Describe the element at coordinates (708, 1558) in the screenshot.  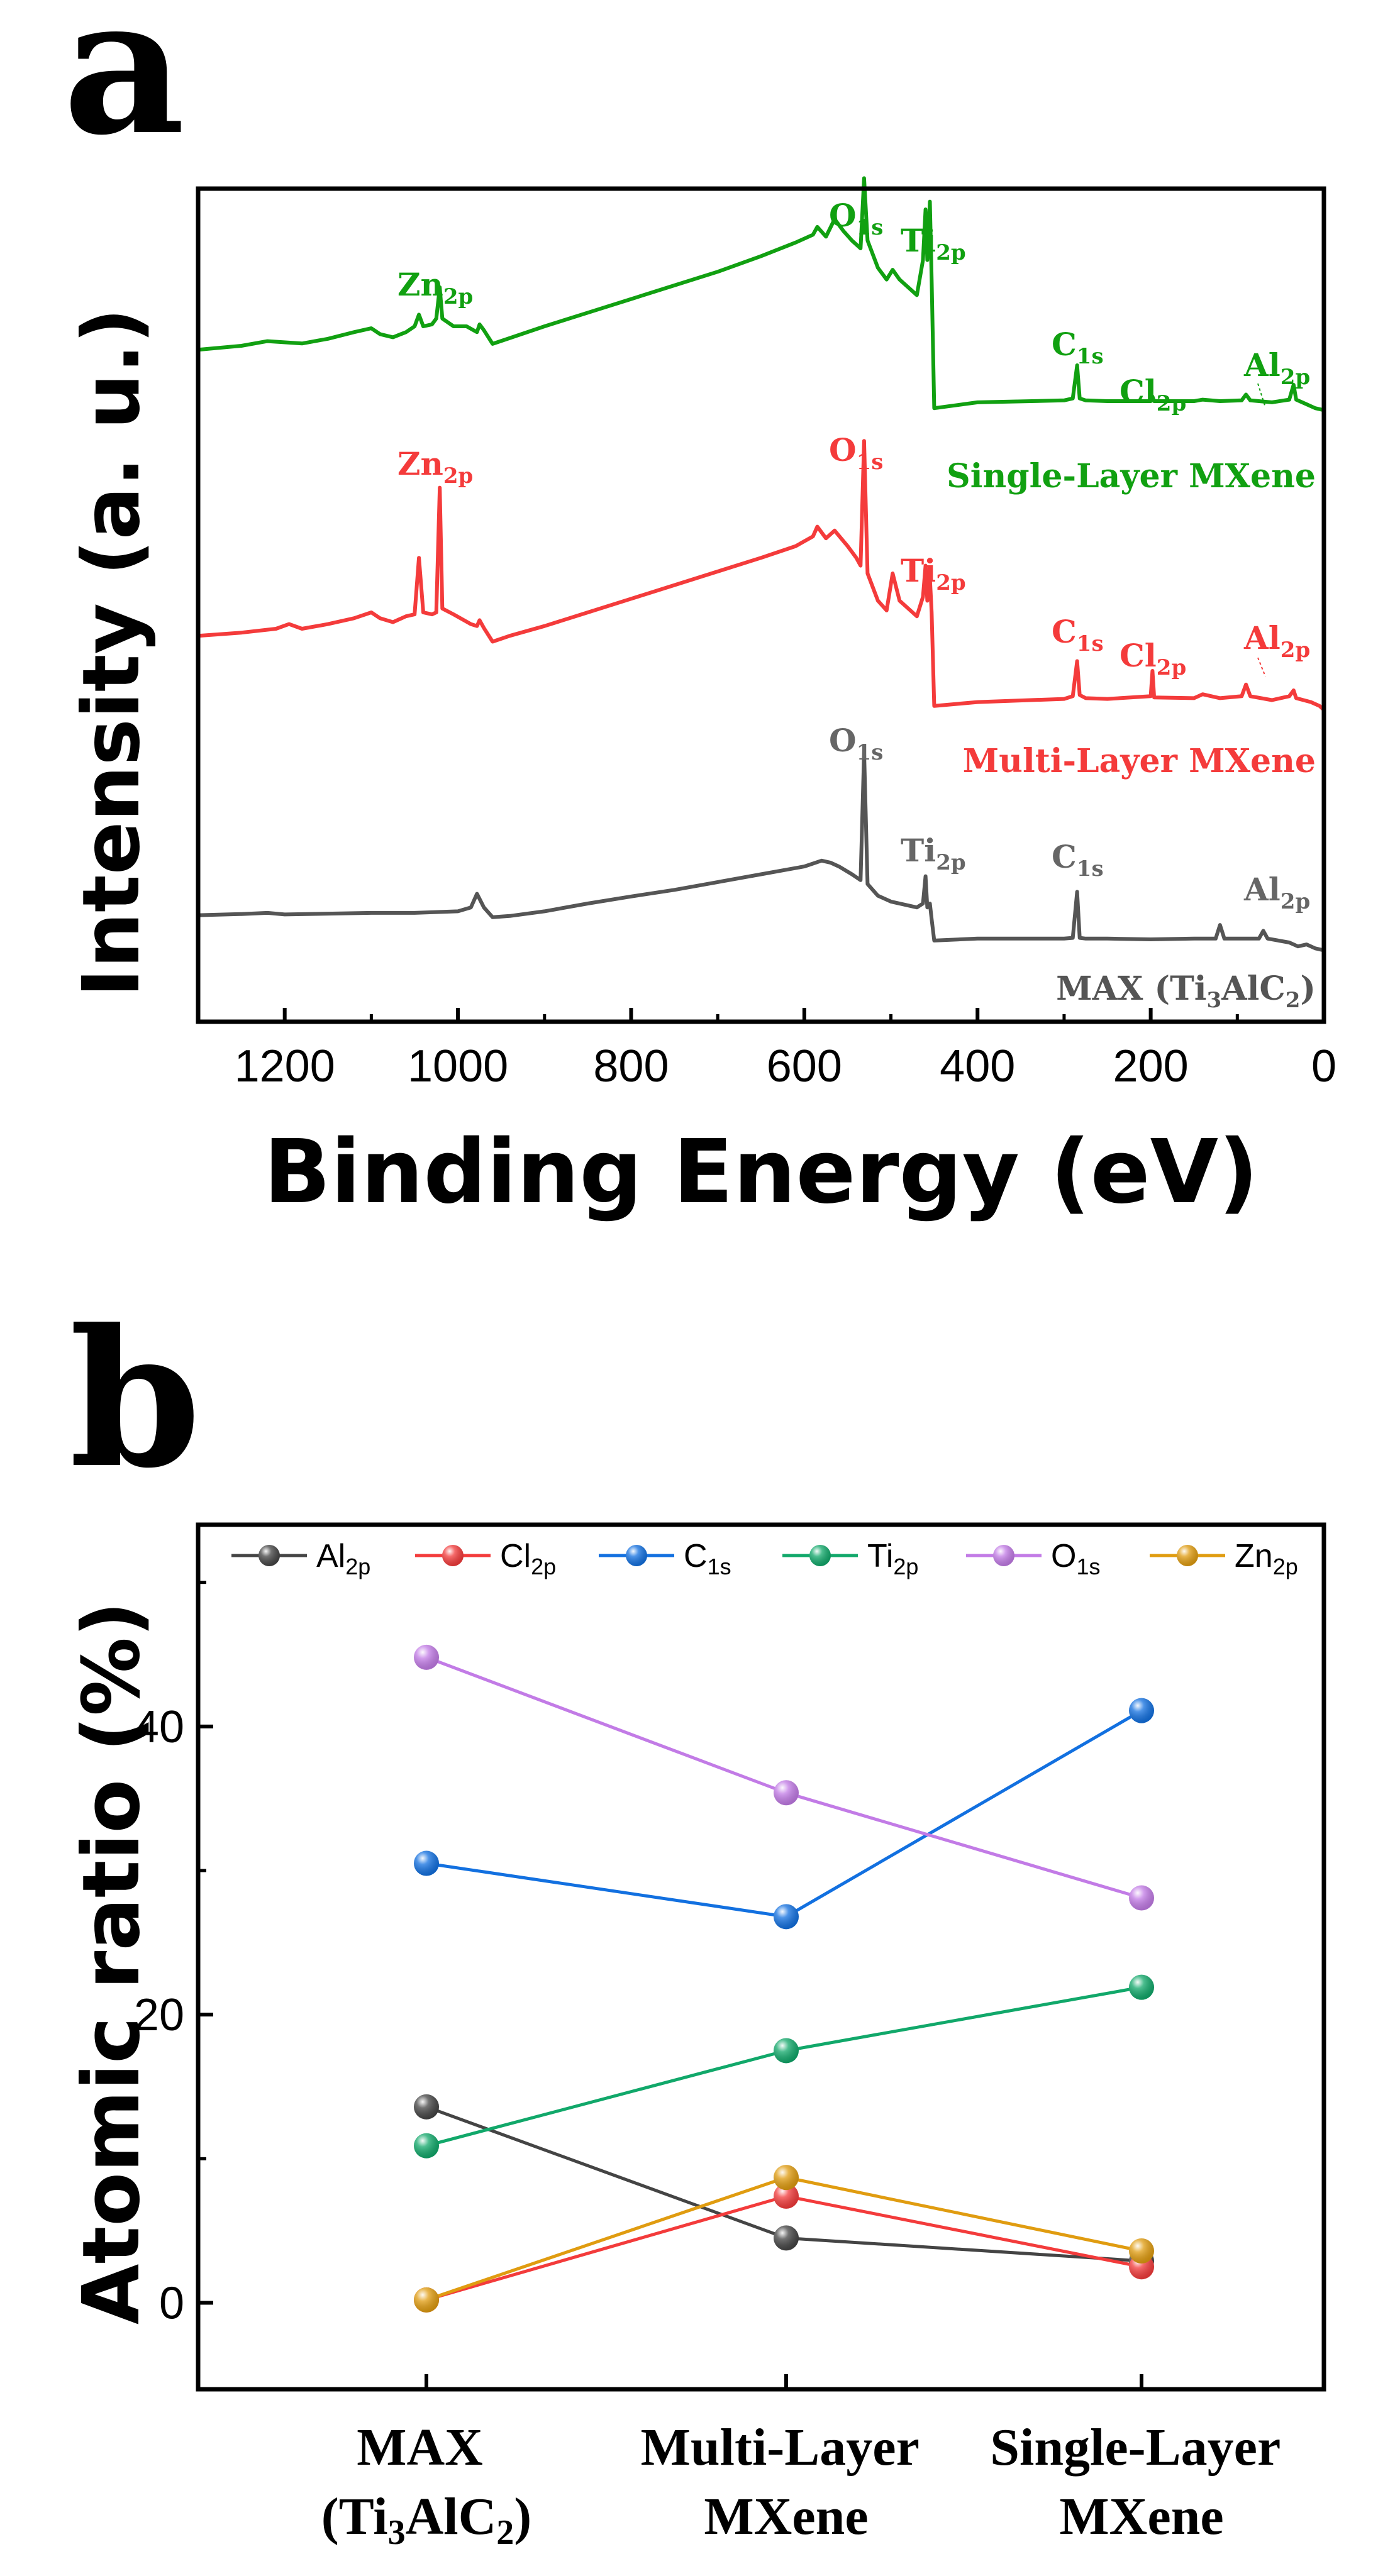
I see `legend-label: C1s` at that location.